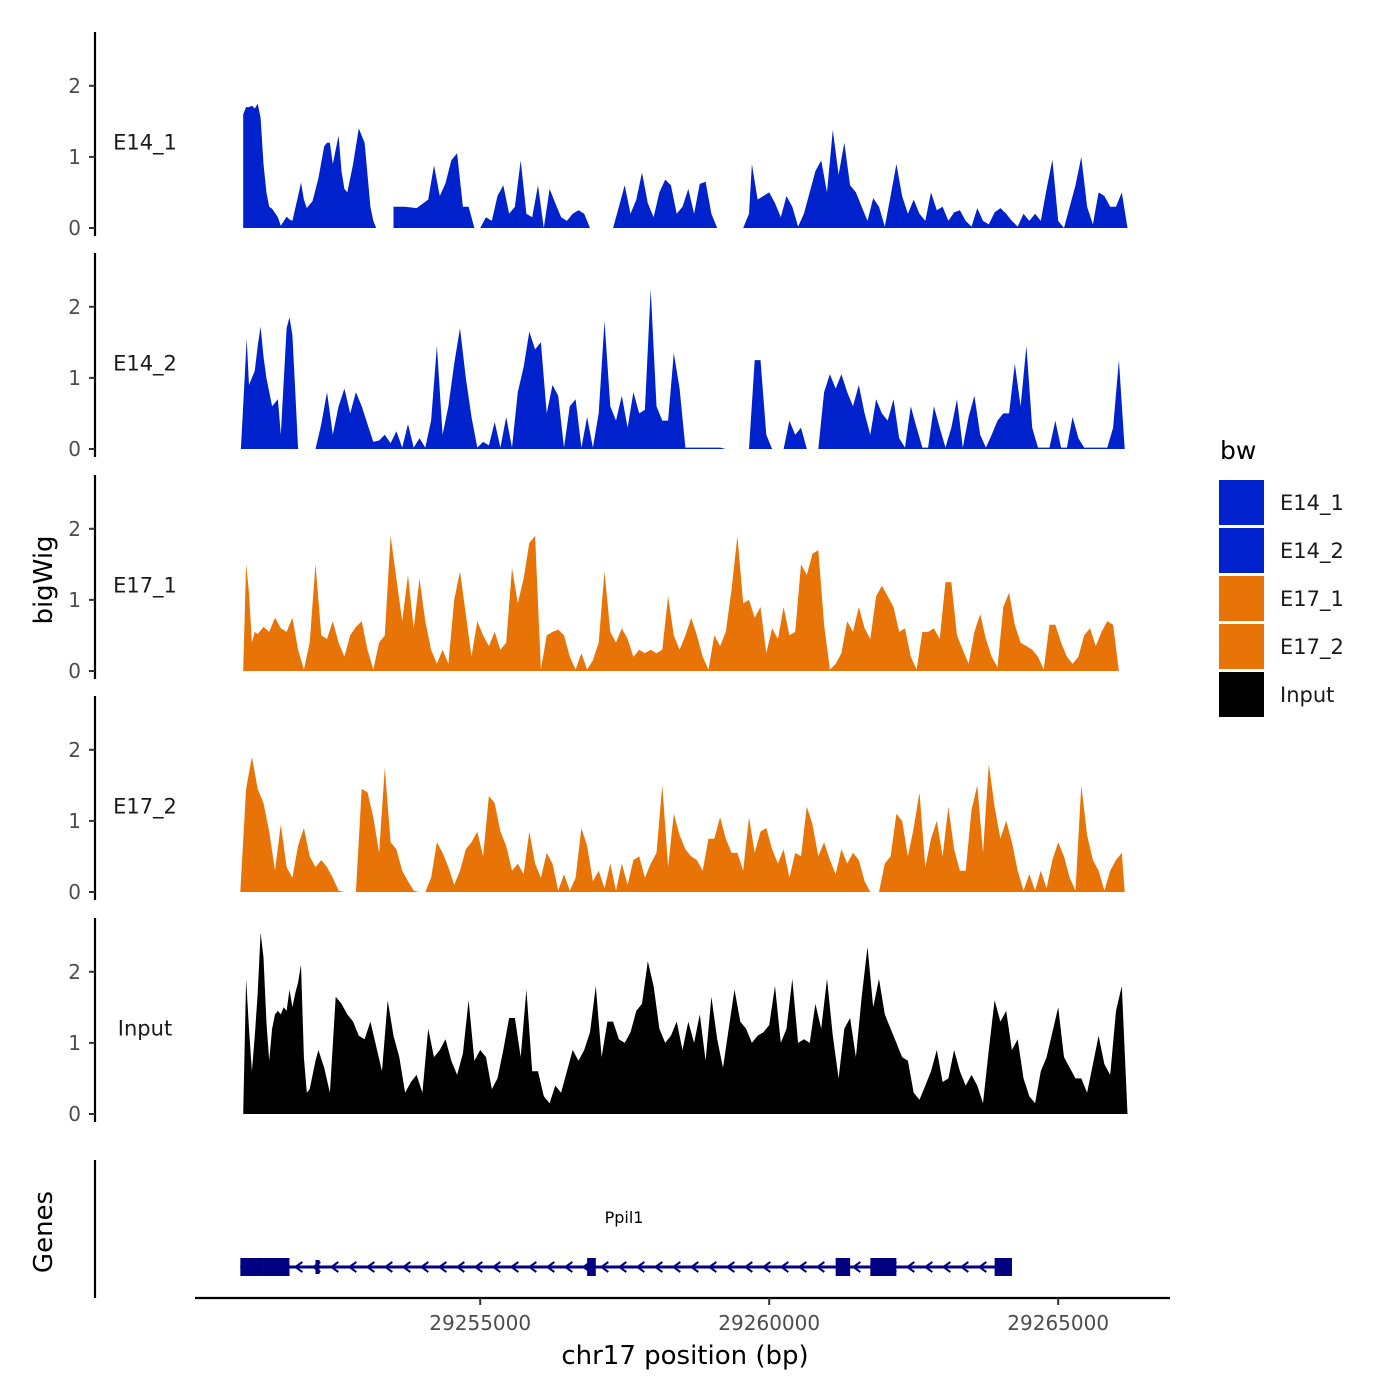 This screenshot has height=1400, width=1400. I want to click on legend-label: E17_2, so click(1312, 647).